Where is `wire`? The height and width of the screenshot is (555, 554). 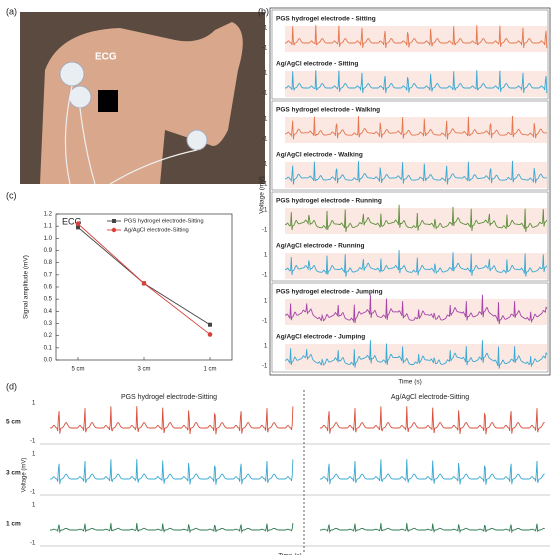 wire is located at coordinates (131, 135).